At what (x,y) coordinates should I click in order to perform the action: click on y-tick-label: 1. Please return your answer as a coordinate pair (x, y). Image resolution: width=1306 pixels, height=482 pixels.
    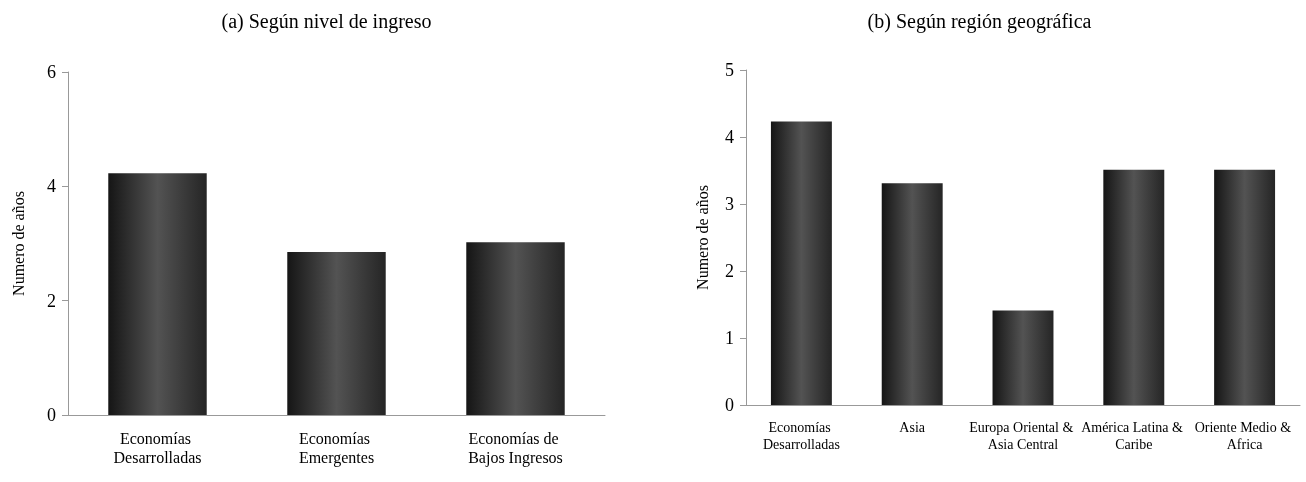
    Looking at the image, I should click on (729, 338).